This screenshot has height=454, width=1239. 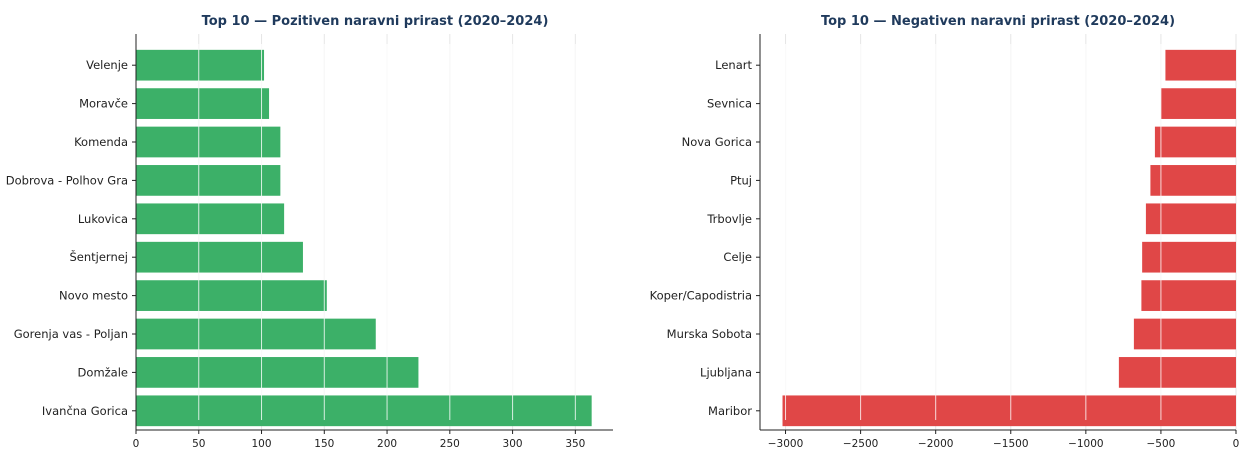 I want to click on category-label: Sevnica, so click(x=729, y=104).